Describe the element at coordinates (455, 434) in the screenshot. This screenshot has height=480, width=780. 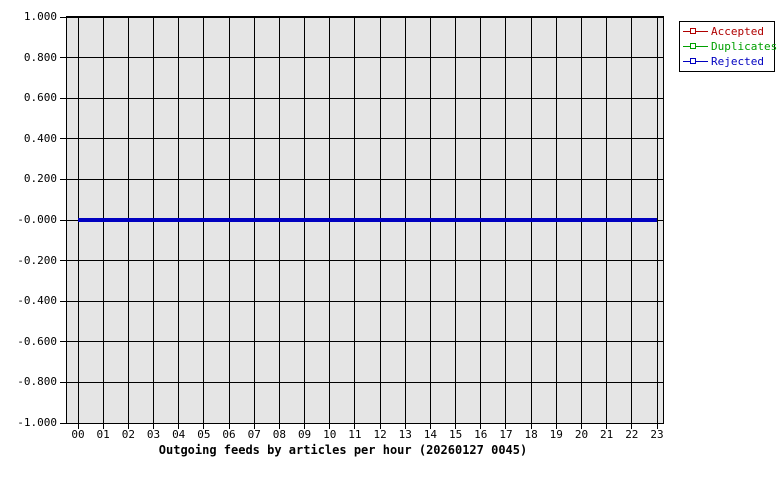
I see `x-tick-label: 15` at that location.